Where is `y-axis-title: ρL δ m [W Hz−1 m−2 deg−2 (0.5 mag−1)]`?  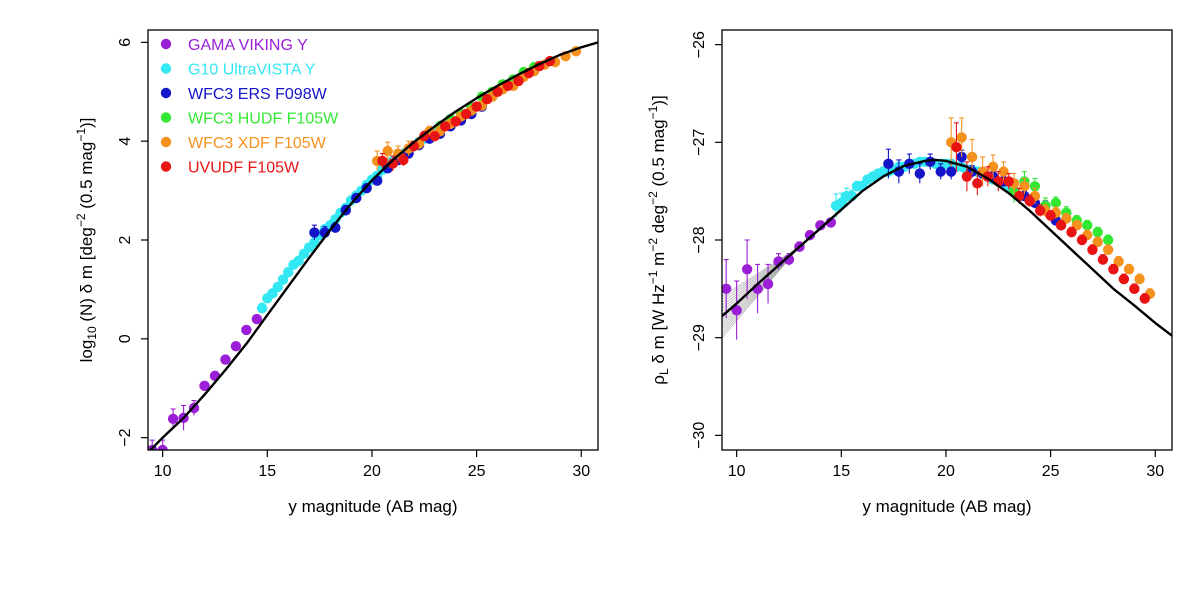 y-axis-title: ρL δ m [W Hz−1 m−2 deg−2 (0.5 mag−1)] is located at coordinates (658, 239).